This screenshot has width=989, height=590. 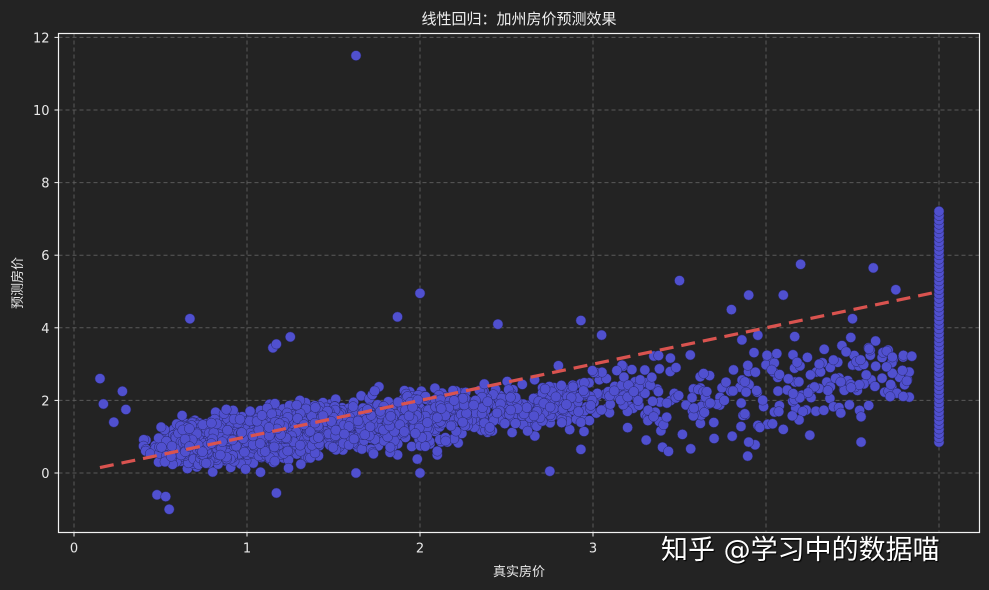 I want to click on y-tick-label: 8, so click(x=45, y=184).